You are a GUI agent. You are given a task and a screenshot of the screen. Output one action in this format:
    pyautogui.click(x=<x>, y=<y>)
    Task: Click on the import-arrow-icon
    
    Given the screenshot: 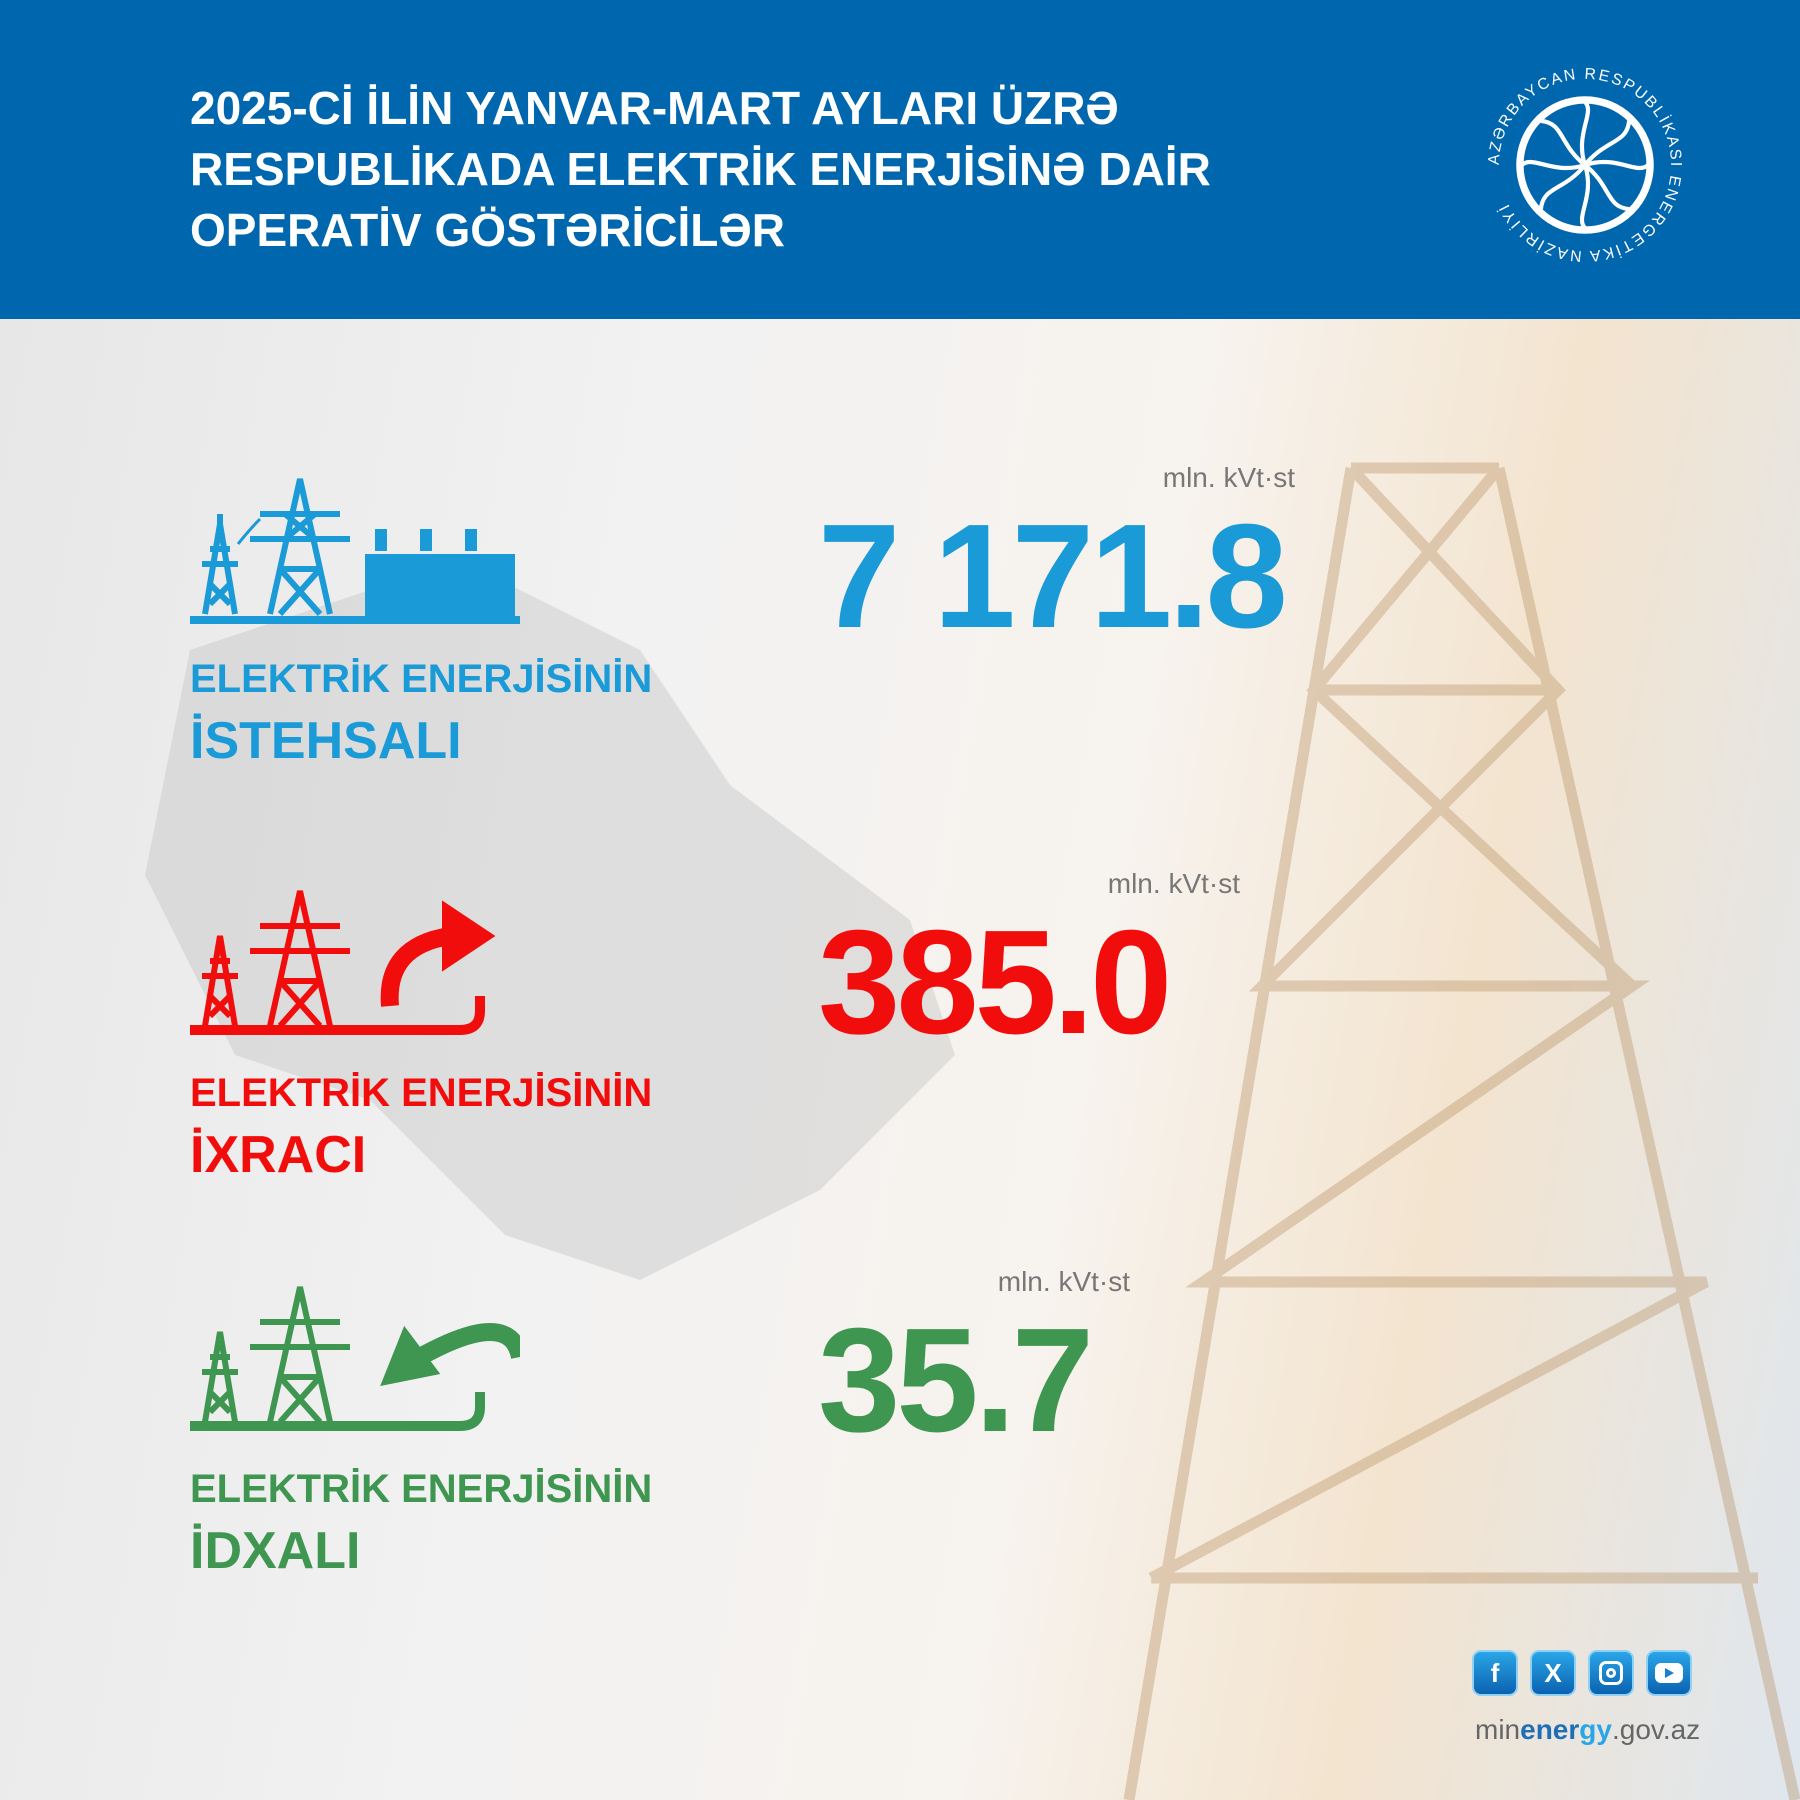 What is the action you would take?
    pyautogui.click(x=355, y=1358)
    